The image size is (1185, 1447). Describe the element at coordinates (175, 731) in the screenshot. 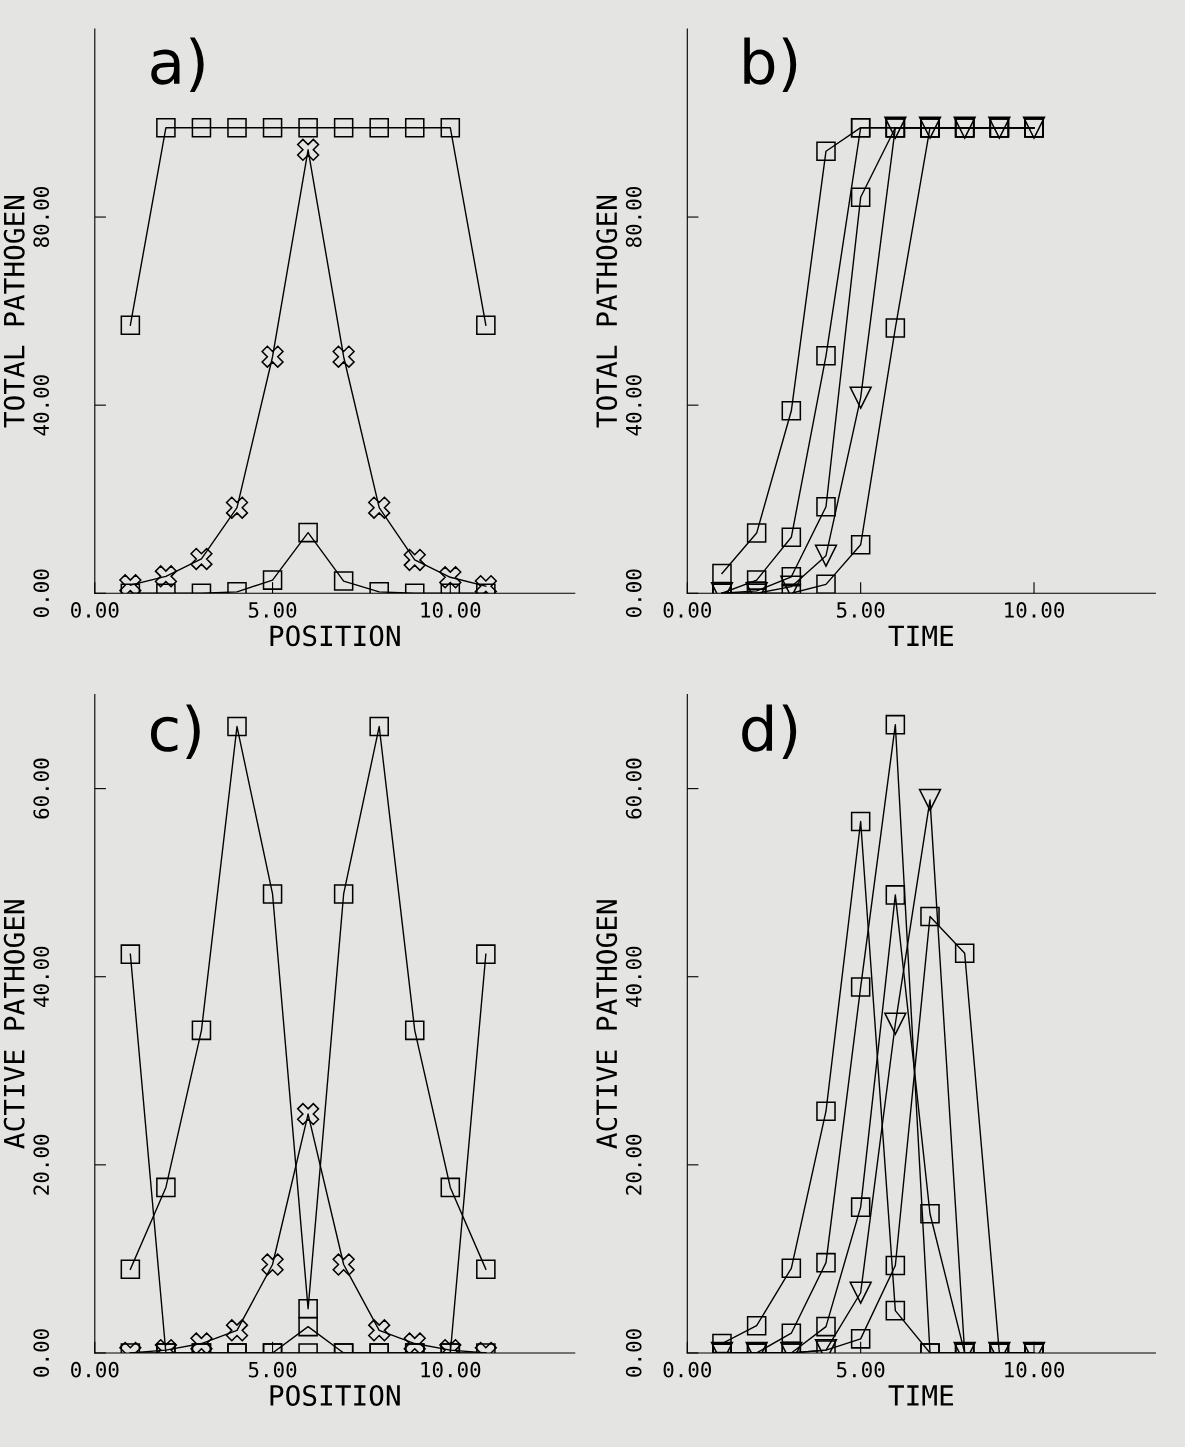

I see `chart-title: c)` at that location.